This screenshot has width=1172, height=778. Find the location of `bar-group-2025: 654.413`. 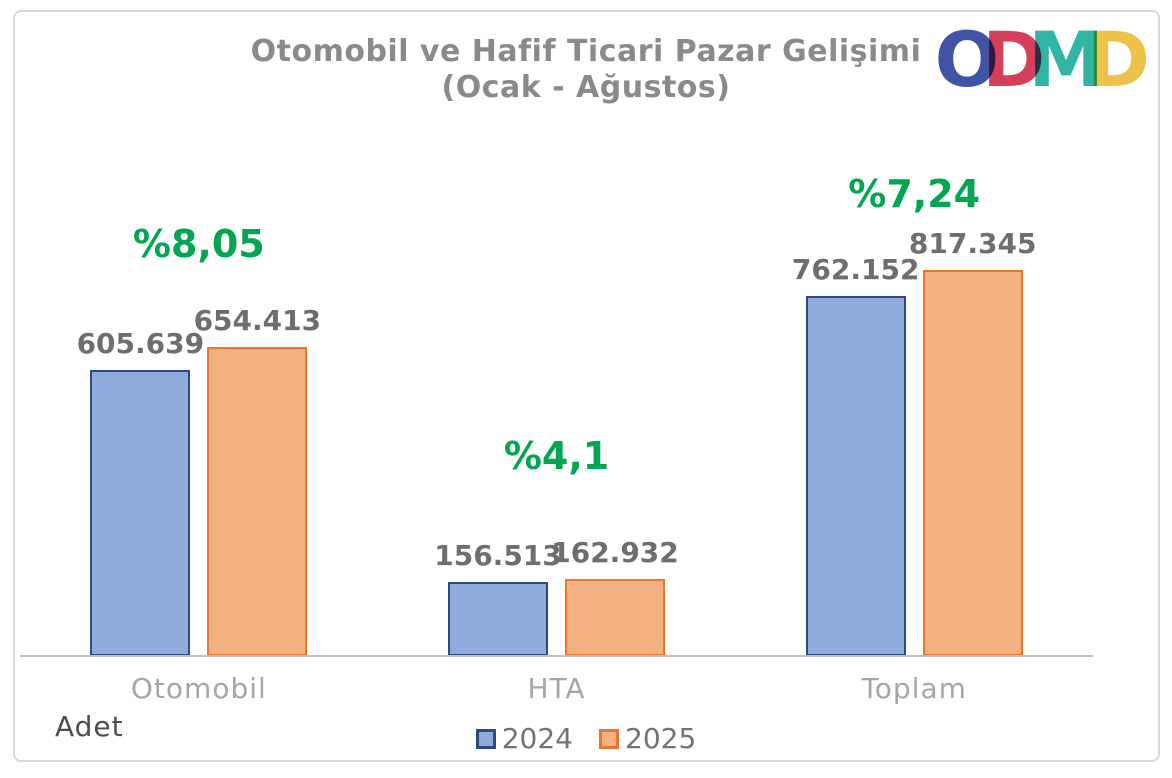

bar-group-2025: 654.413 is located at coordinates (257, 481).